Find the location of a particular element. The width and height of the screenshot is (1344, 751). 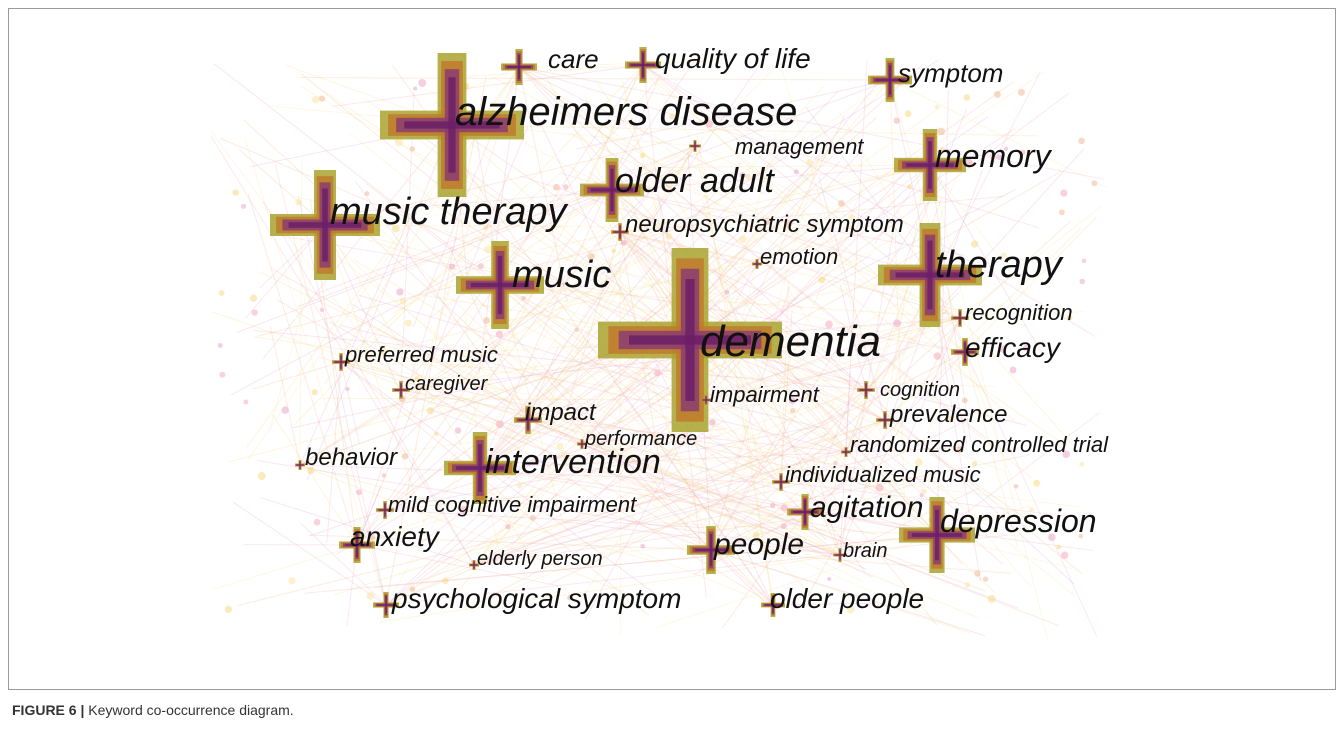

keyword-label: anxiety is located at coordinates (395, 536).